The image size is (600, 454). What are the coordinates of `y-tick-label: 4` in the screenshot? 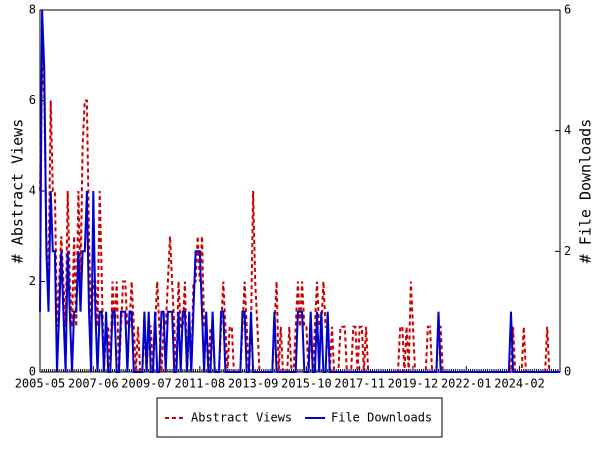 It's located at (32, 191).